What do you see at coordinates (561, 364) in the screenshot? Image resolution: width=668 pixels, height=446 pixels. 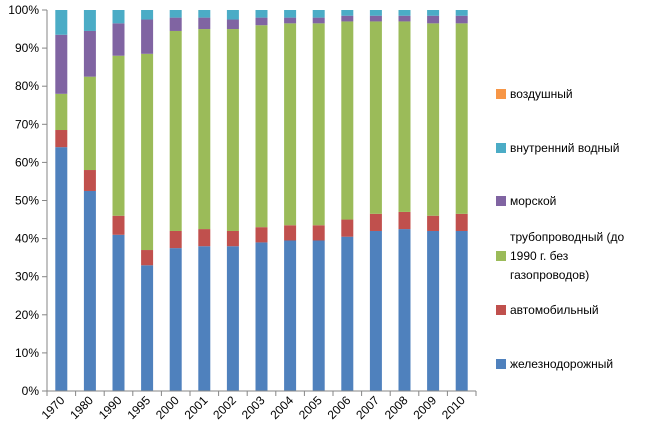 I see `legend-label: железнодорожный` at bounding box center [561, 364].